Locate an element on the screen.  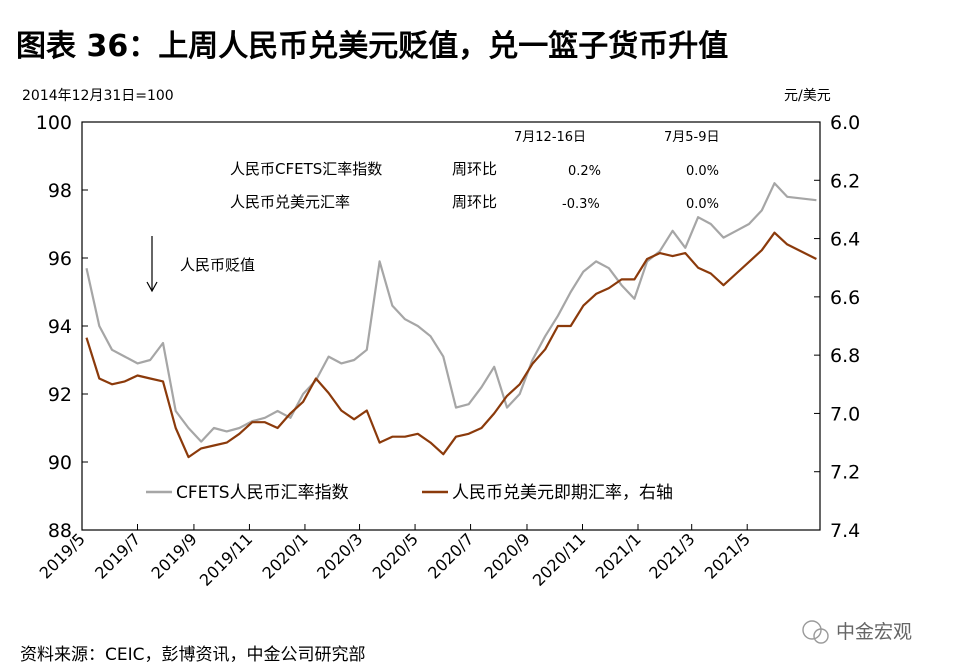
legend: CFETS人民币汇率指数 人民币兑美元即期汇率，右轴 is located at coordinates (409, 493).